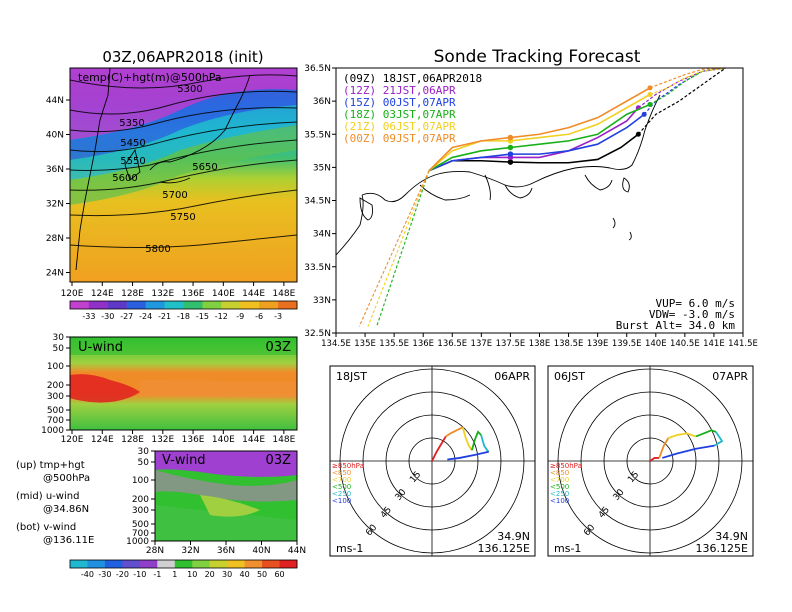 This screenshot has height=612, width=792. I want to click on tracking-lat-tick-label: 33.5N, so click(317, 268).